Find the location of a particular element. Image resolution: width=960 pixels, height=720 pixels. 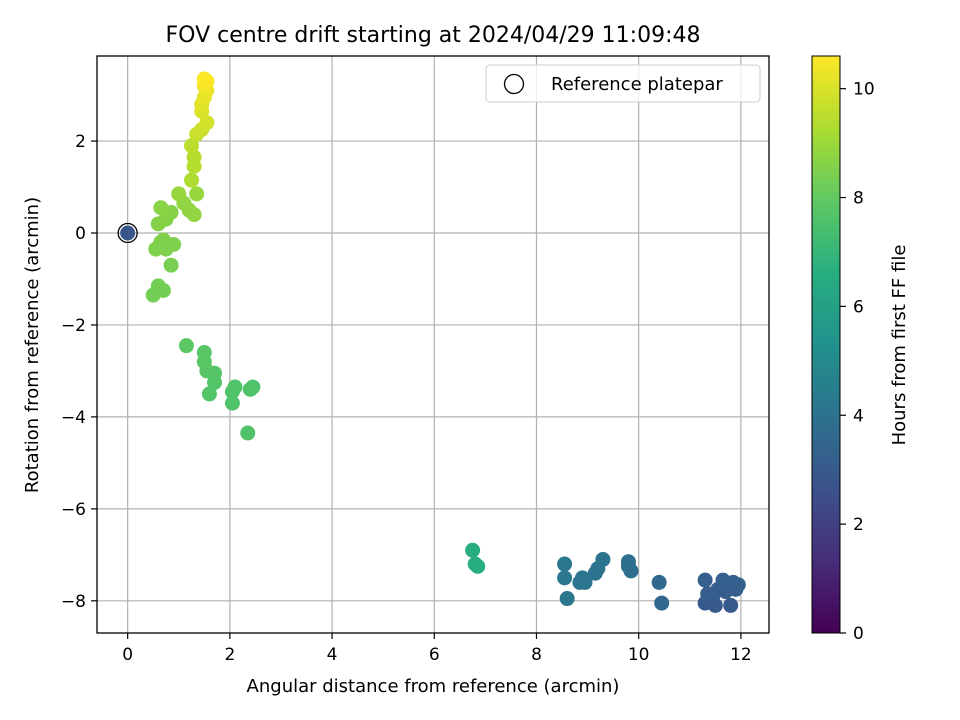

x-tick-label: 4 is located at coordinates (332, 655).